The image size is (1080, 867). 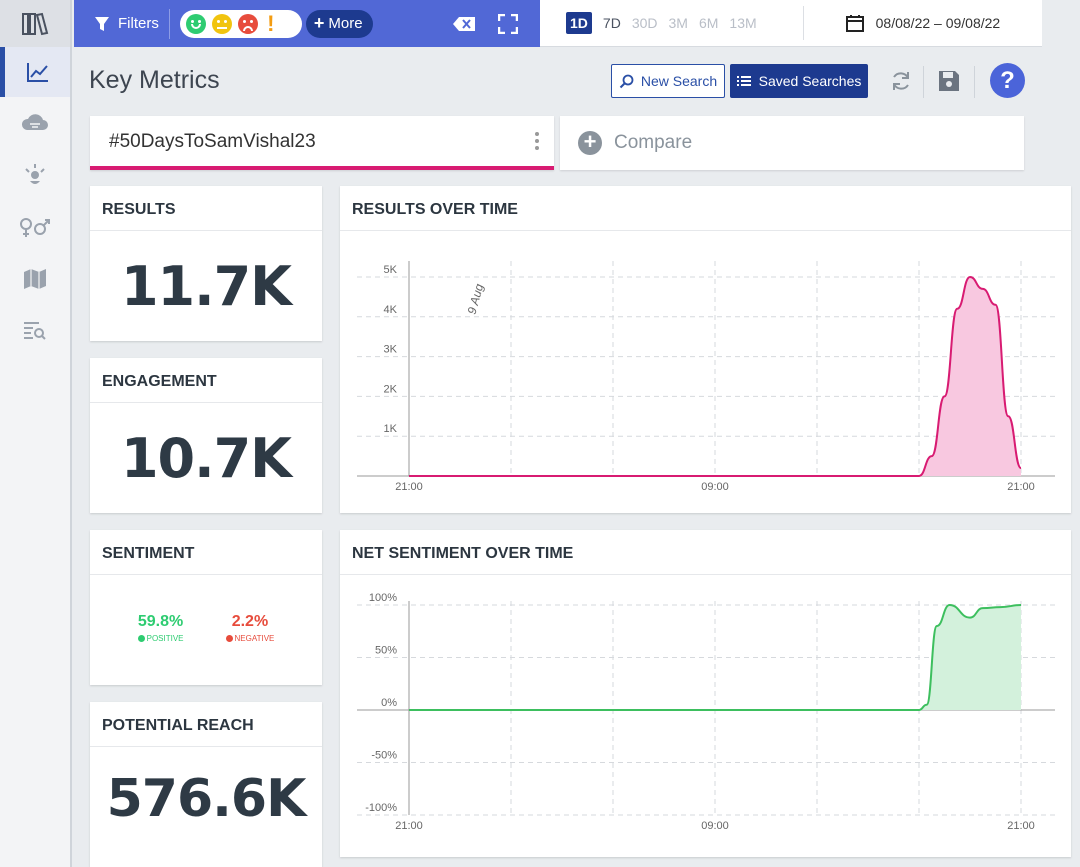 I want to click on list-search-icon, so click(x=35, y=331).